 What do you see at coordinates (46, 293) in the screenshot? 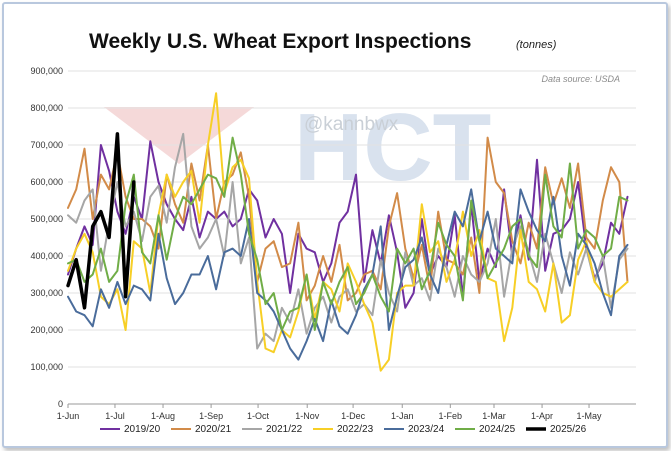
I see `y-tick-label: 300,000` at bounding box center [46, 293].